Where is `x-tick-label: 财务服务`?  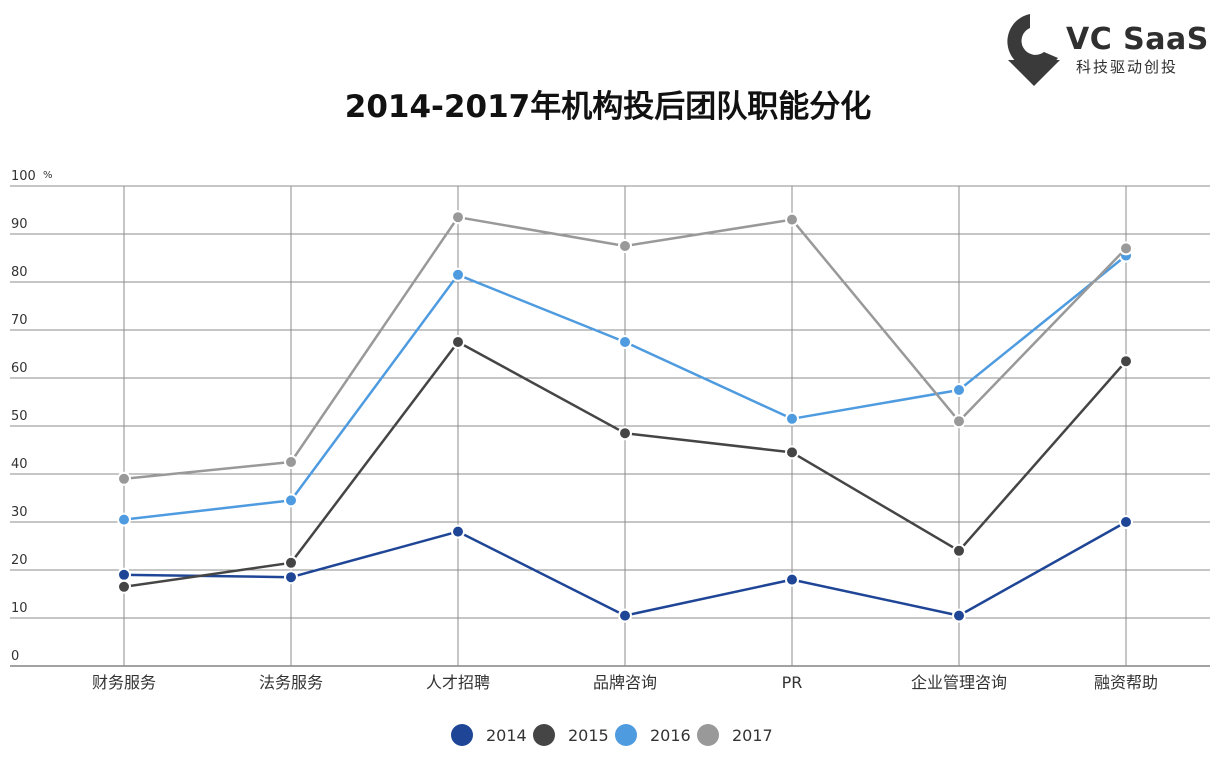
x-tick-label: 财务服务 is located at coordinates (124, 682).